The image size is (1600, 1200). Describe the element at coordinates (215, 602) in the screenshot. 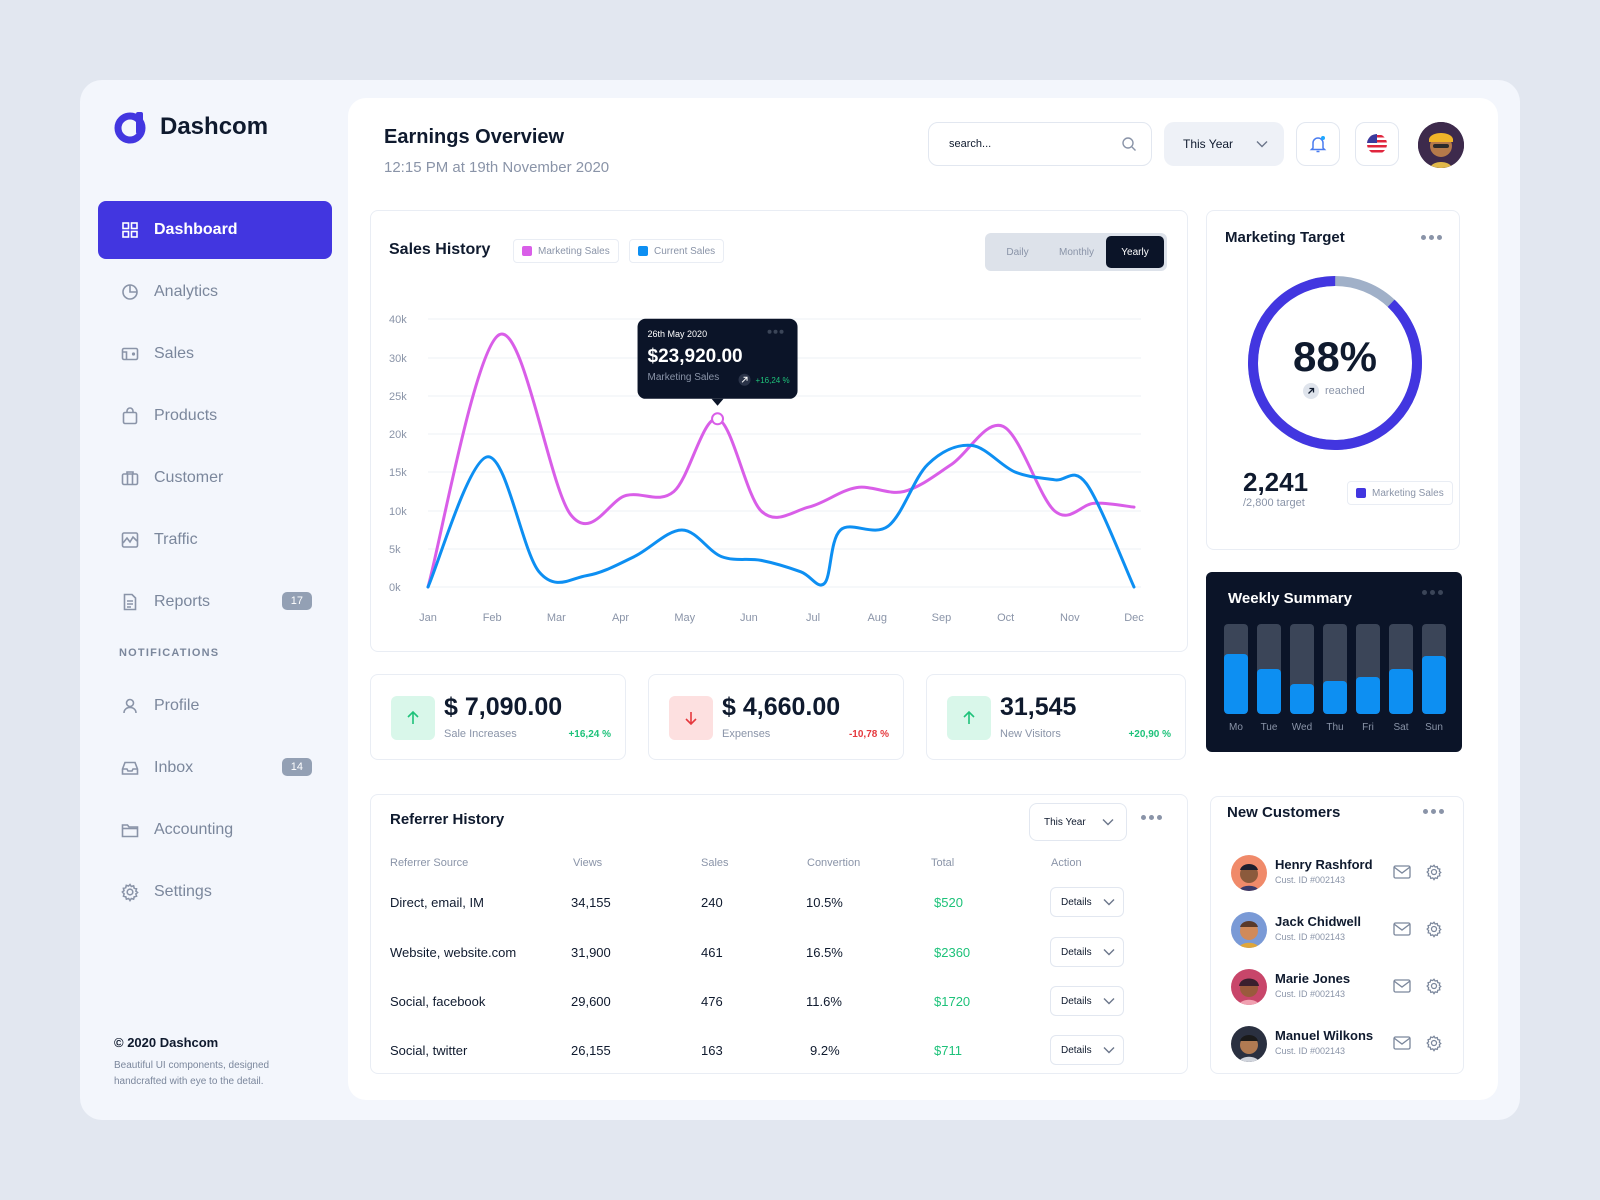

I see `sidebar-item-reports: Reports 17` at that location.